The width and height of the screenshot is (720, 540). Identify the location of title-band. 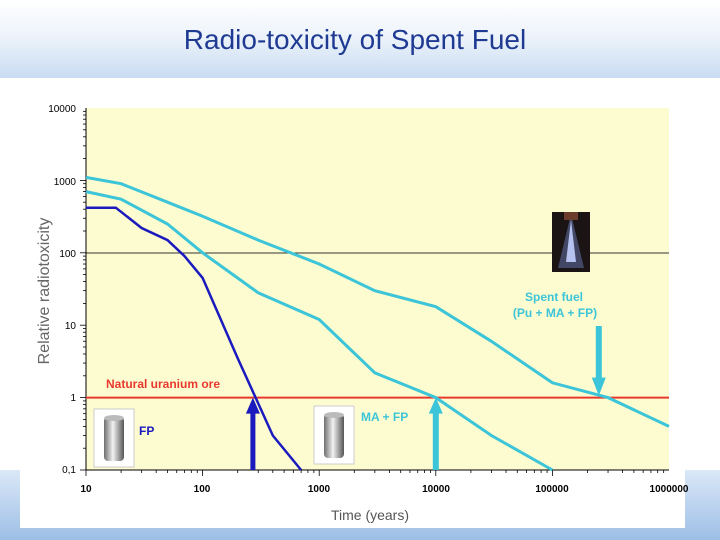
(360, 39).